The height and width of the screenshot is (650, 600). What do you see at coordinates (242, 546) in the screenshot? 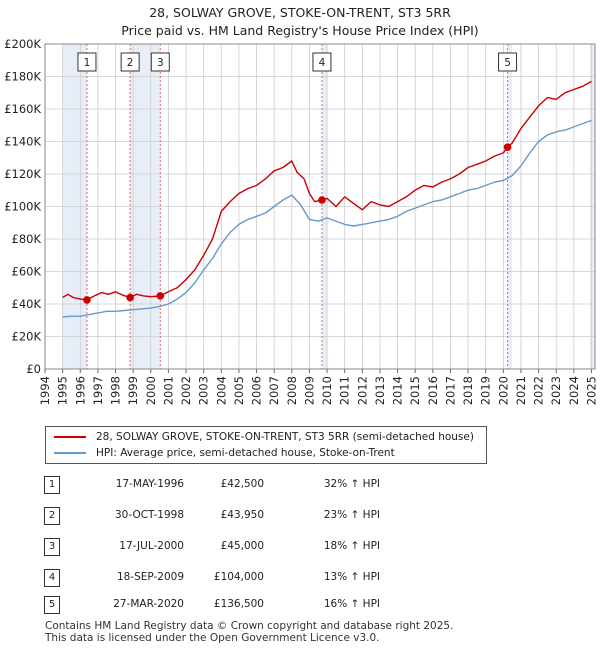
I see `sale-price: £45,000` at bounding box center [242, 546].